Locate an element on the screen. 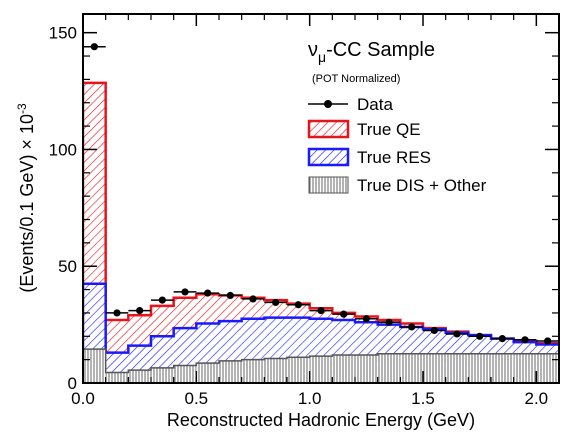 The width and height of the screenshot is (566, 435). y-axis-label-exponent: -3 is located at coordinates (22, 108).